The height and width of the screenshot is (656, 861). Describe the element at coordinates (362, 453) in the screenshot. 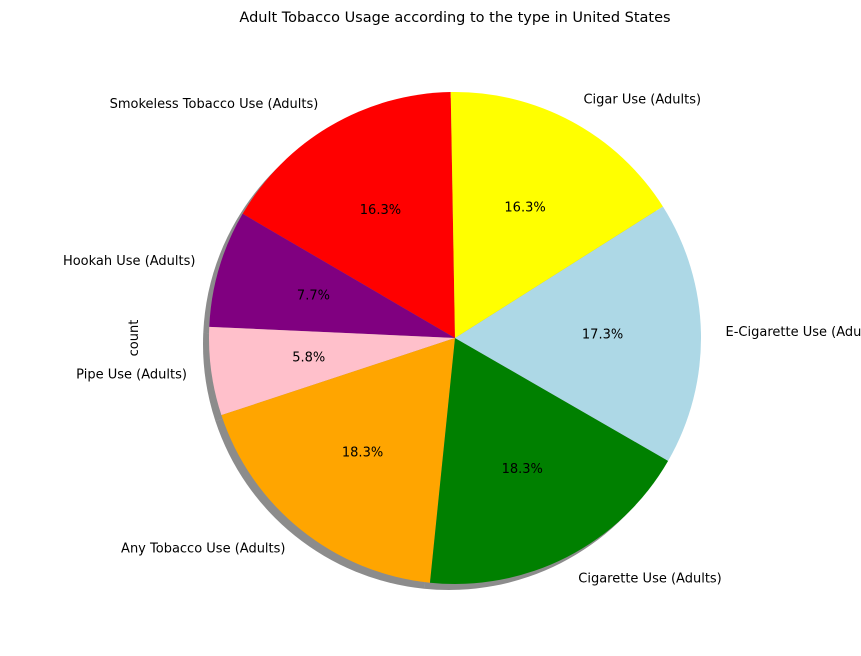

I see `slice-percent-any-tobacco-use-adults: 18.3%` at that location.